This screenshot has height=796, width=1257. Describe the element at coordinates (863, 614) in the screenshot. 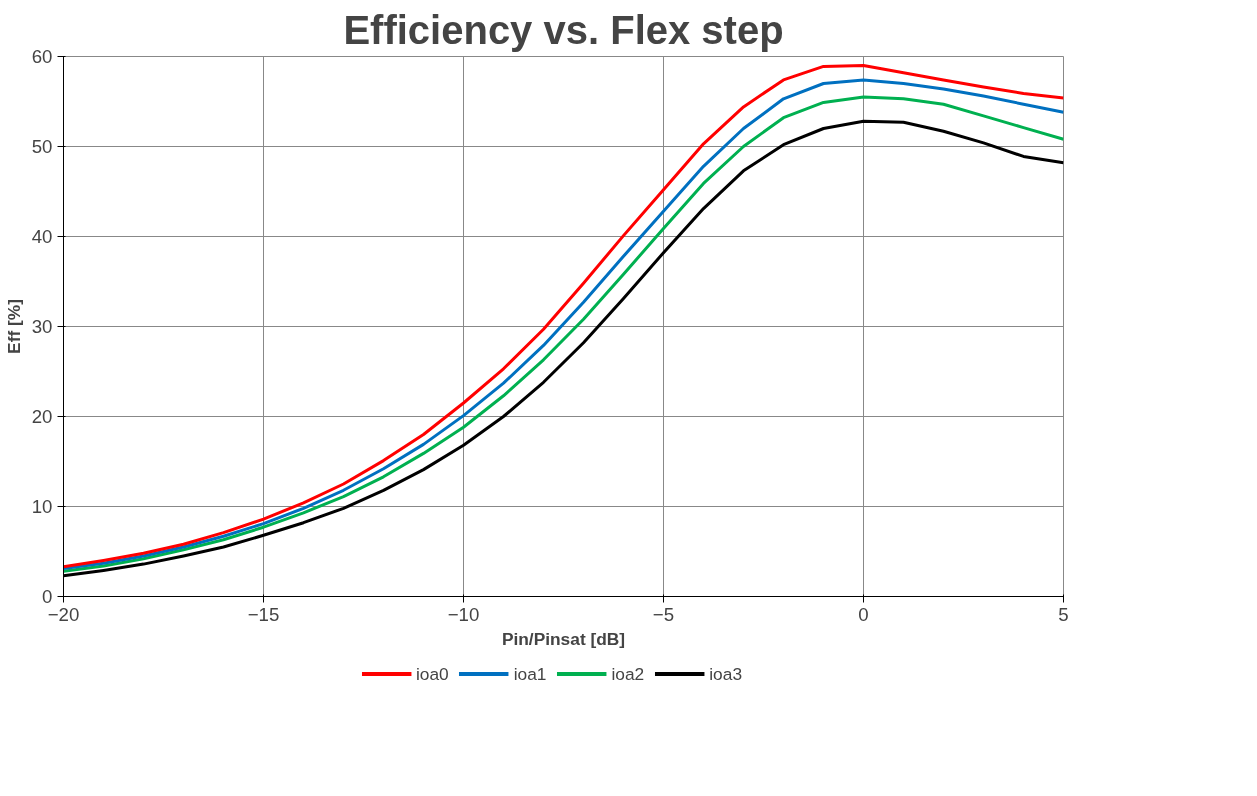

I see `x-tick-label: 0` at that location.